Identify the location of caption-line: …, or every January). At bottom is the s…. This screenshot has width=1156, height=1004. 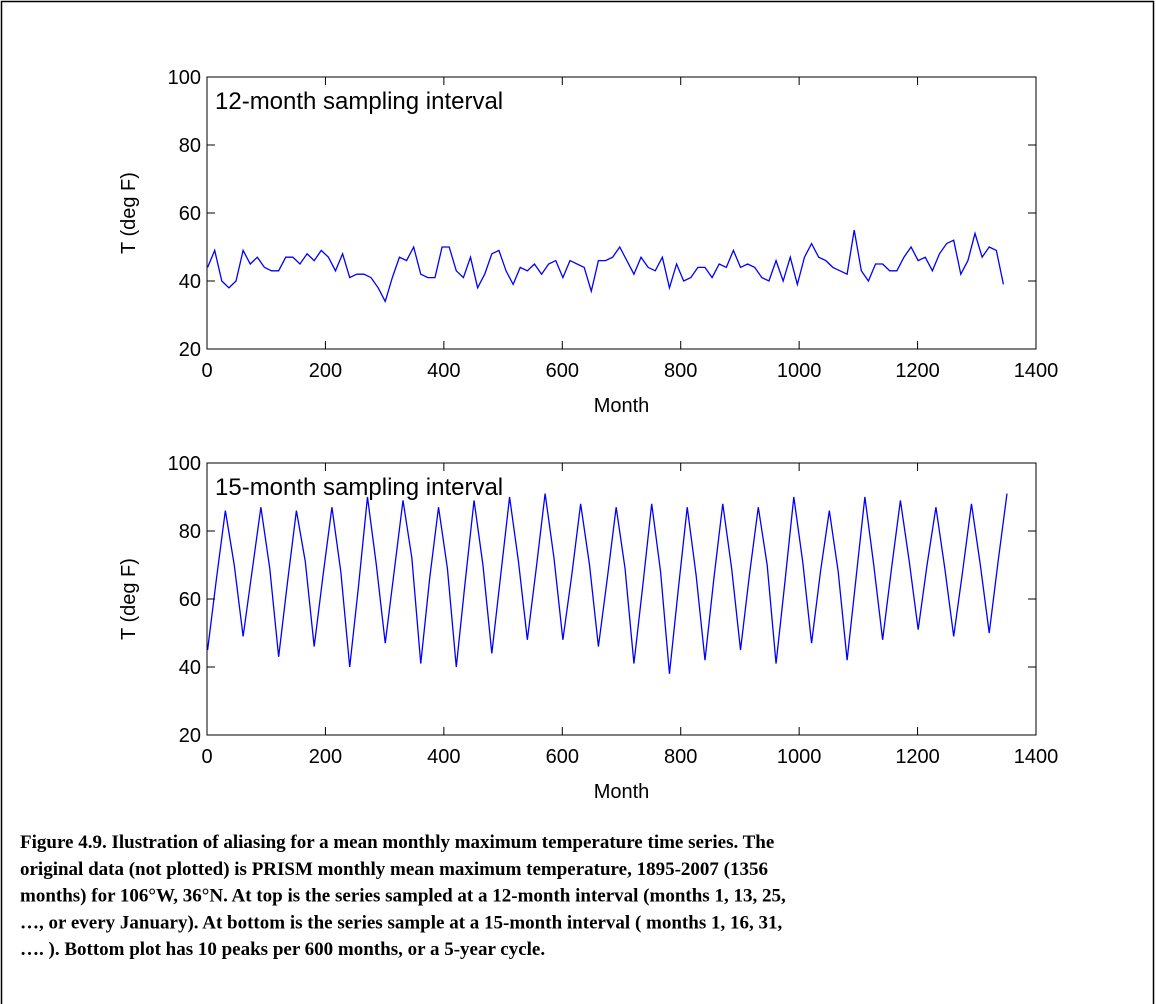
(401, 922).